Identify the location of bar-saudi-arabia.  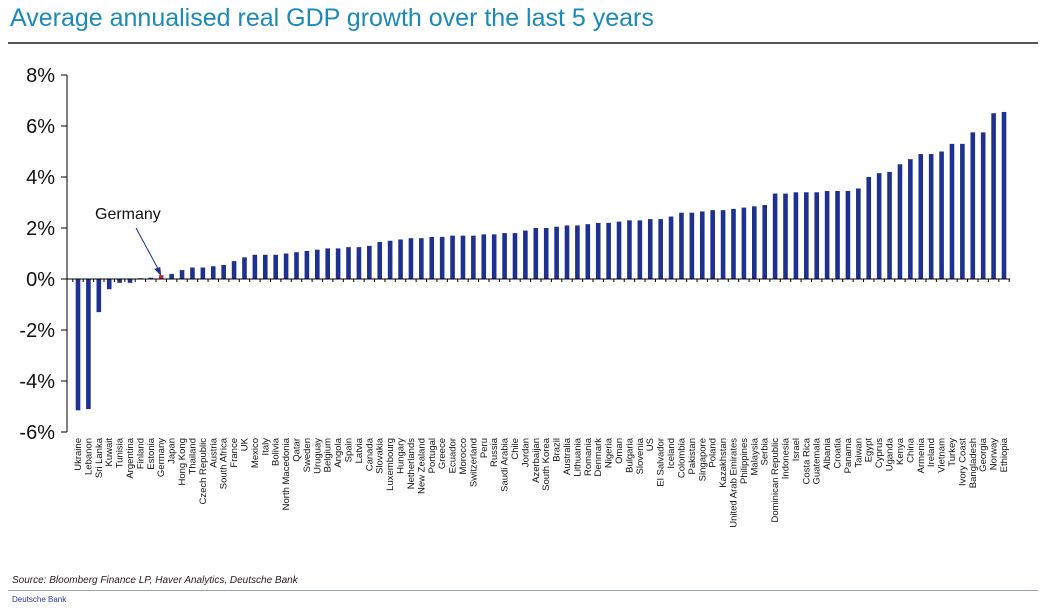
(504, 256).